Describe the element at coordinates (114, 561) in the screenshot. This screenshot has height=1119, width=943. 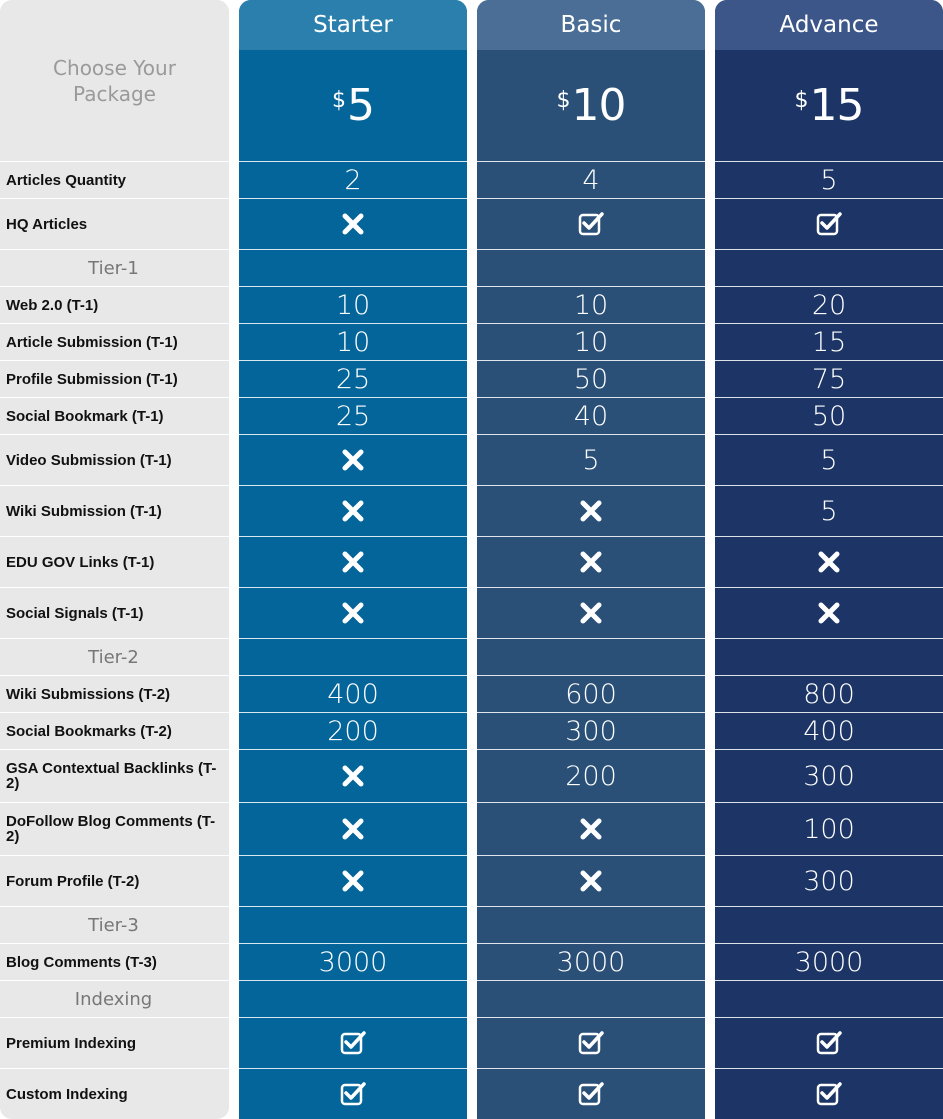
I see `feature-label: EDU GOV Links (T-1)` at that location.